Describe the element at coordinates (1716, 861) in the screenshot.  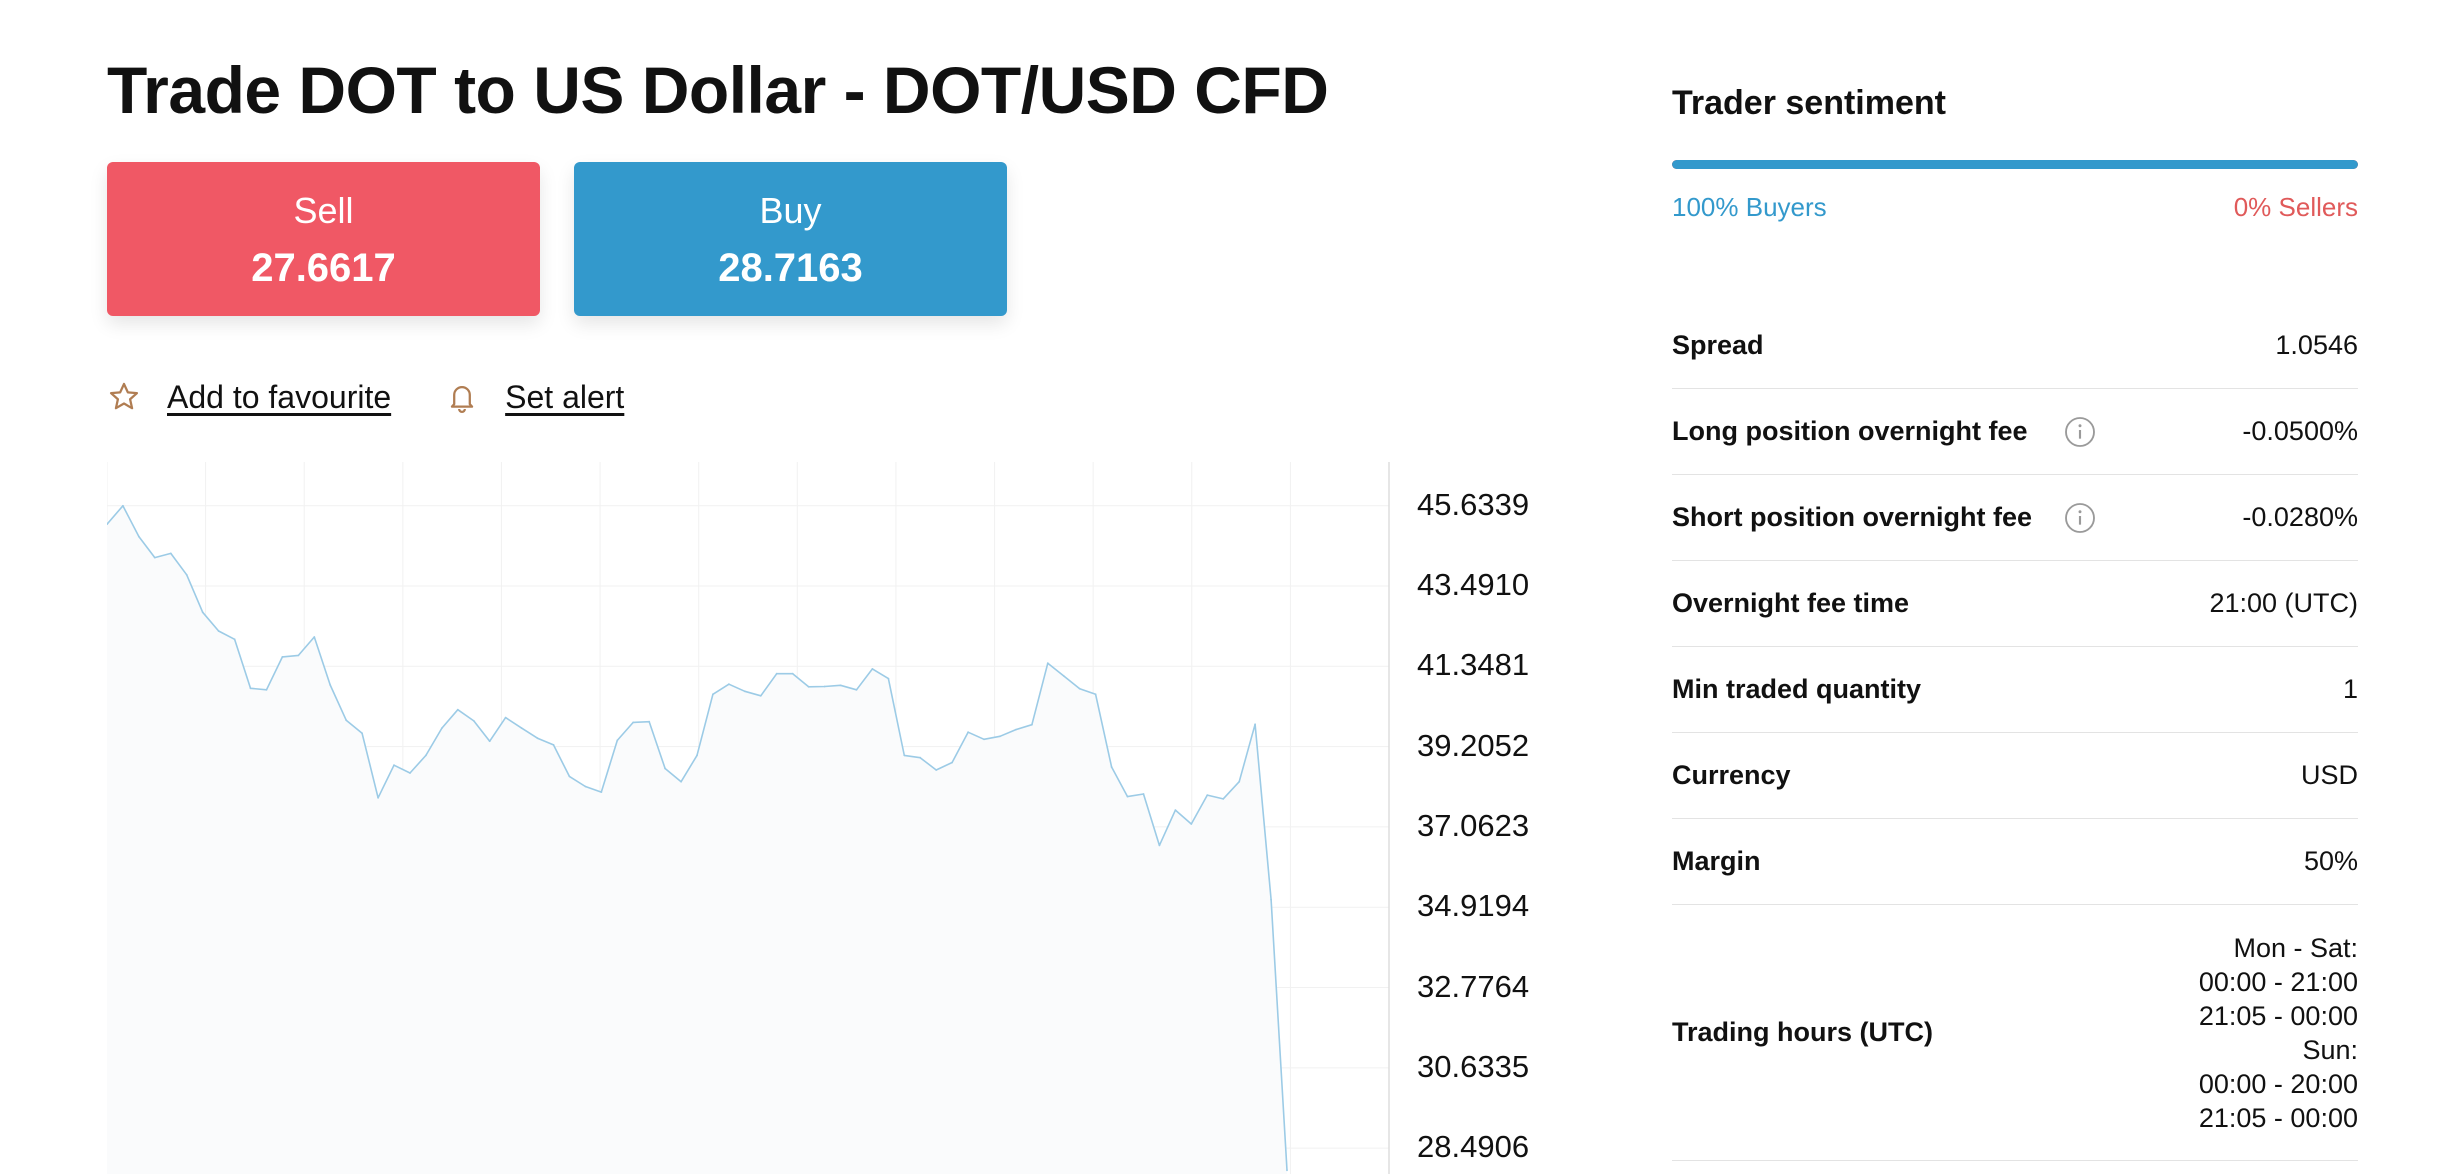
I see `detail-key: Margin` at that location.